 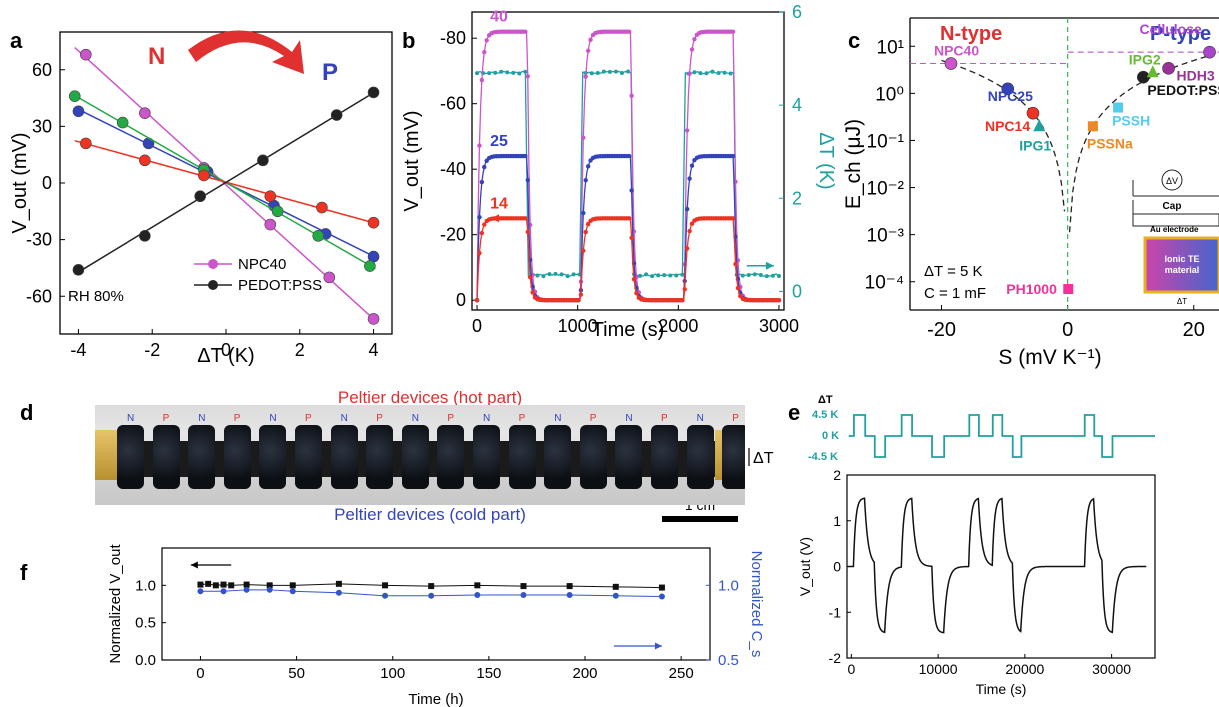 I want to click on y2-tick-label: 0, so click(x=797, y=291).